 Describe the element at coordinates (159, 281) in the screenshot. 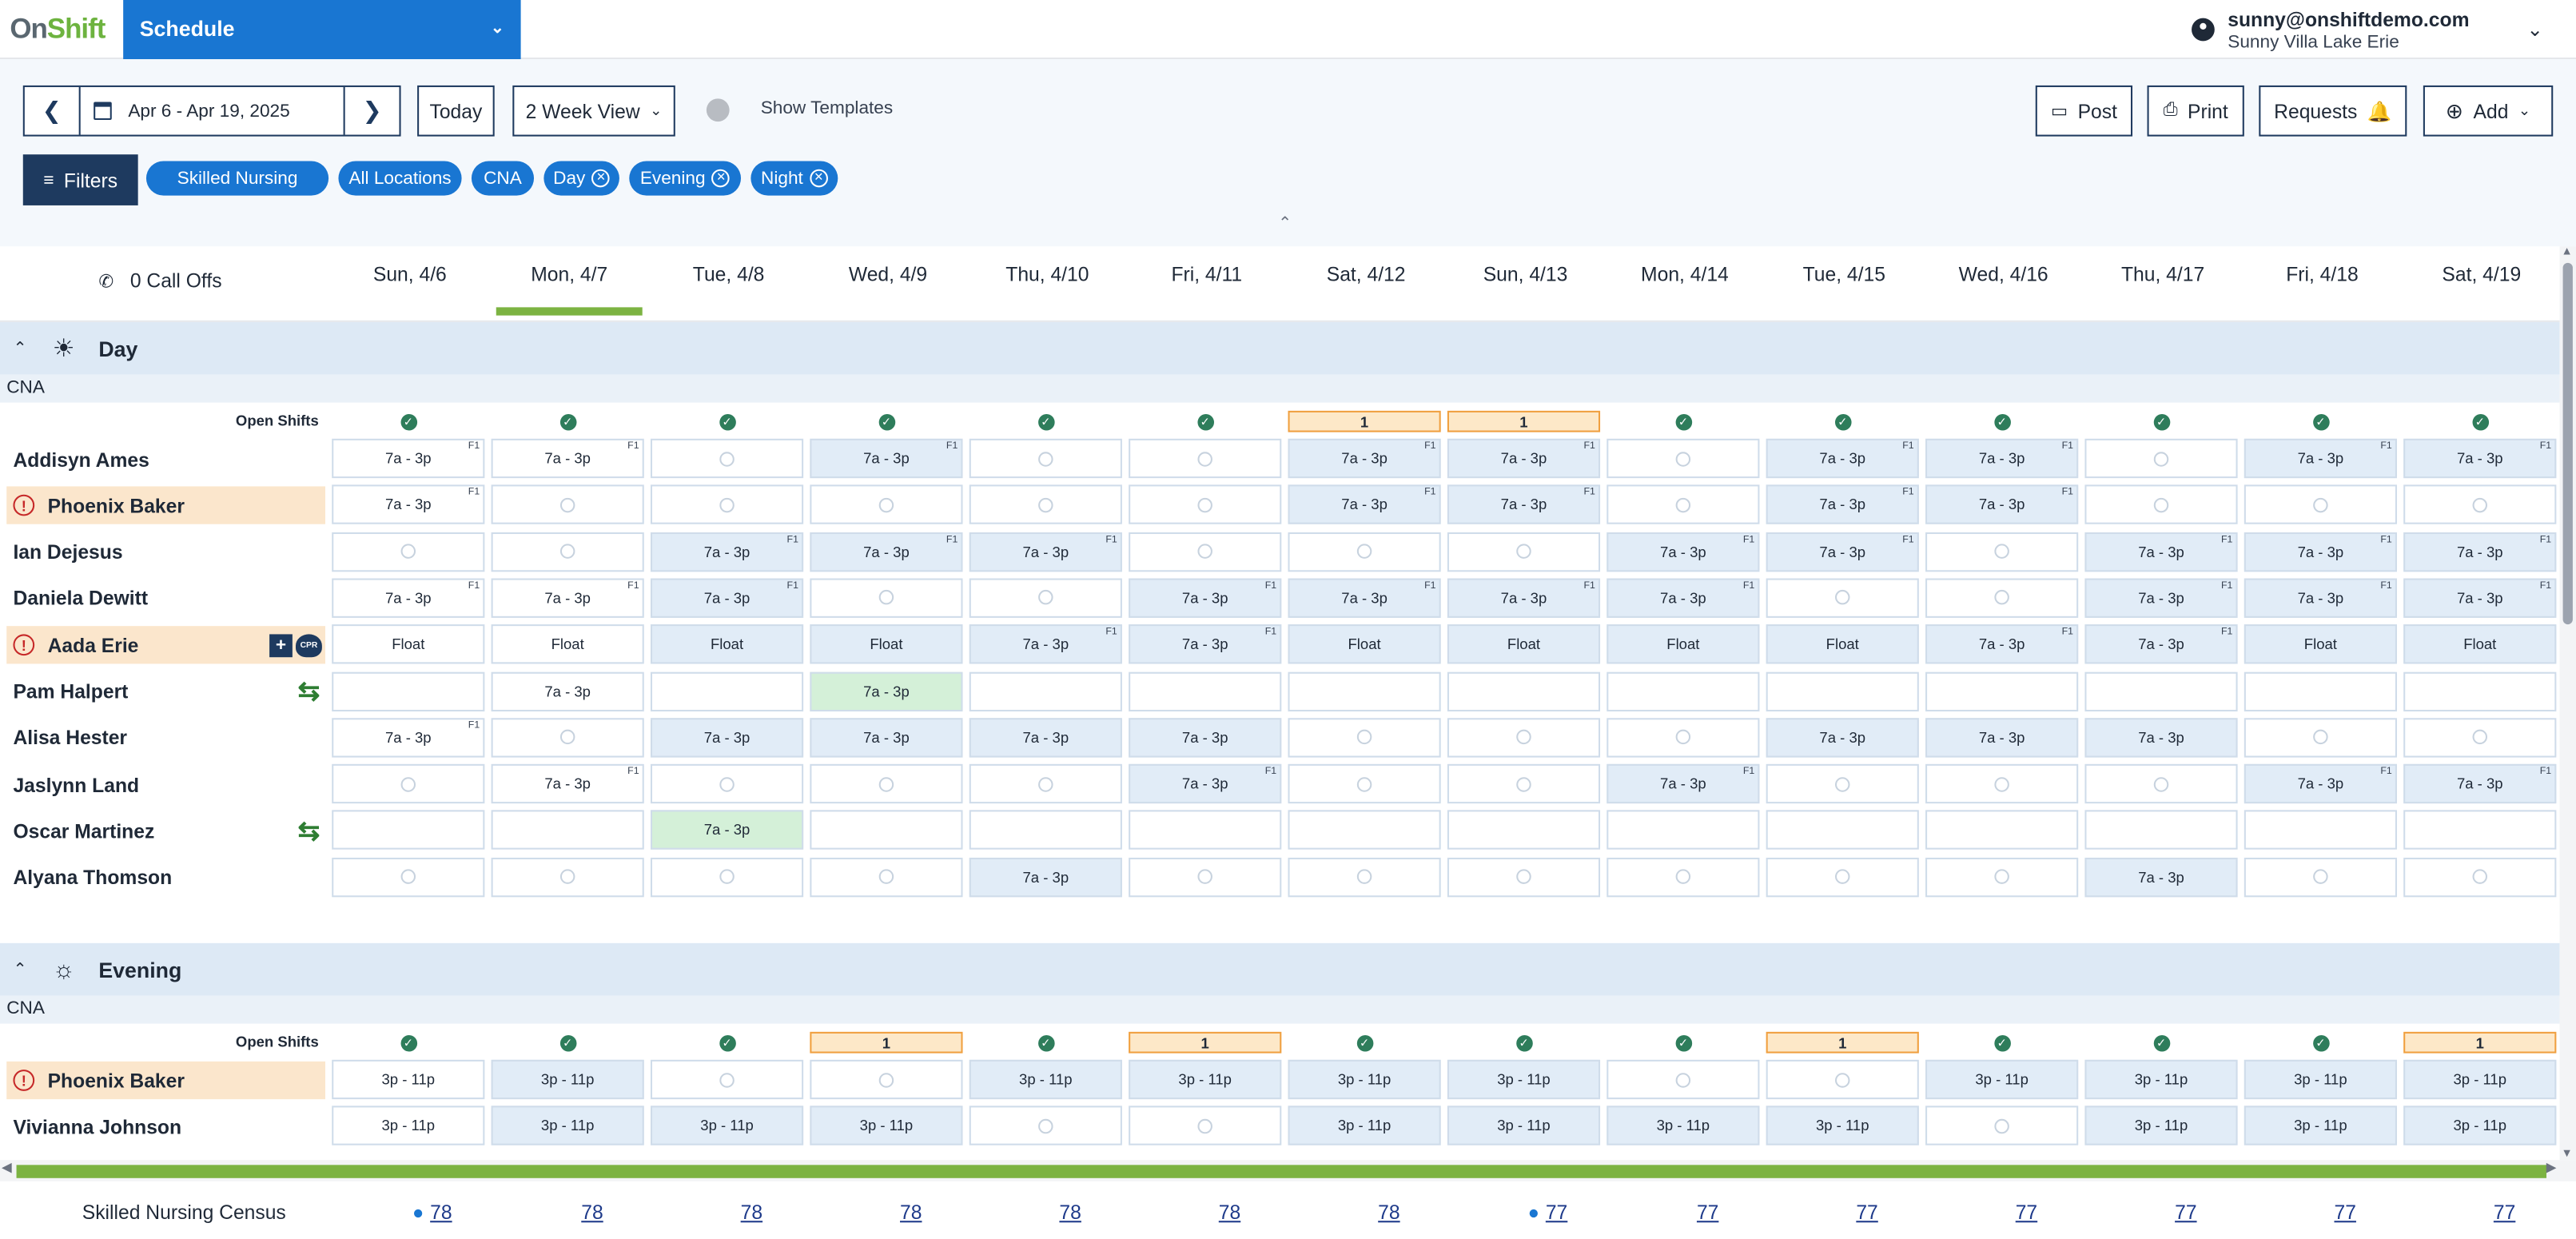

I see `call-offs: ✆ 0 Call Offs` at that location.